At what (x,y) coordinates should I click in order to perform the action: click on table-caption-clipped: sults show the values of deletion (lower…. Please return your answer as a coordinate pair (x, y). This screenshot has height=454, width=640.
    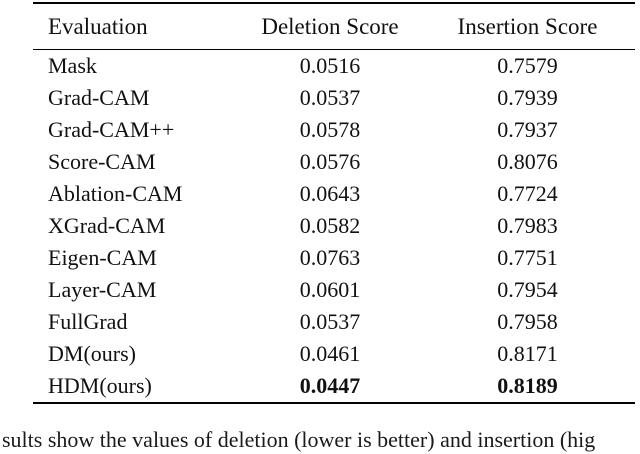
    Looking at the image, I should click on (299, 439).